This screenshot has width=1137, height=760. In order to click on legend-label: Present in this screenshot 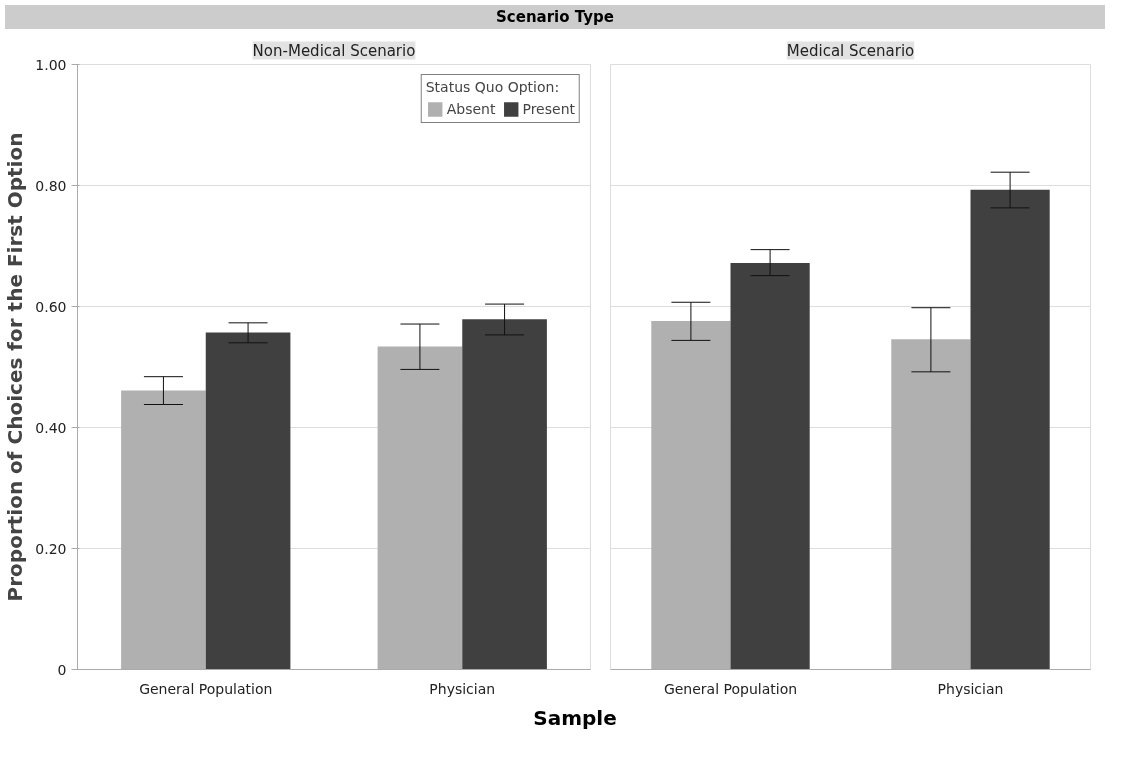, I will do `click(548, 109)`.